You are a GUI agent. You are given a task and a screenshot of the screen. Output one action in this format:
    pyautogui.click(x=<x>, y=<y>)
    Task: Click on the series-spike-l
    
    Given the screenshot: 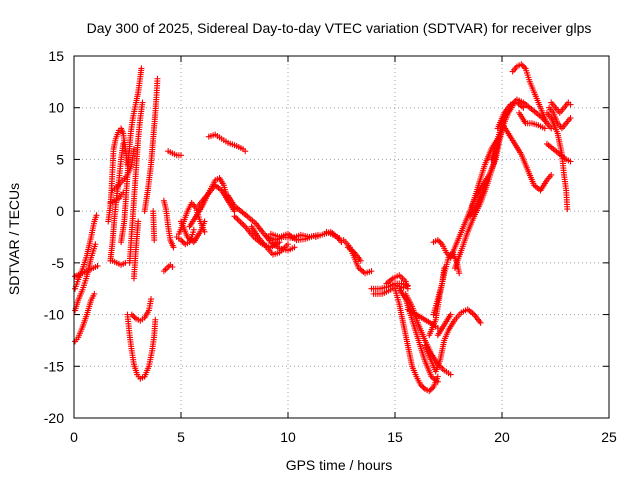 What is the action you would take?
    pyautogui.click(x=154, y=226)
    